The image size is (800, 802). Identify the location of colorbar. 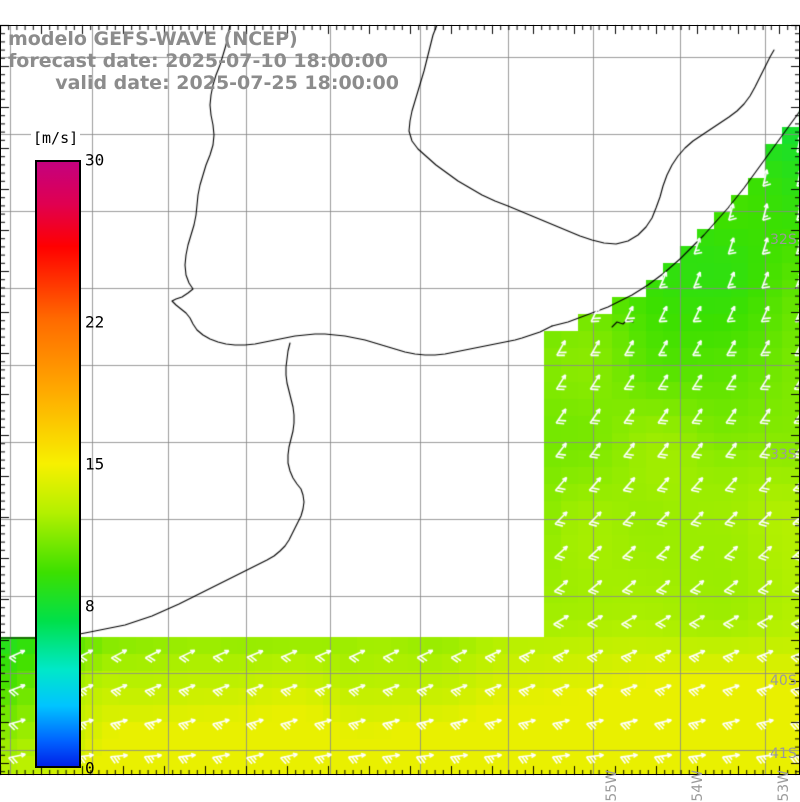
(58, 464).